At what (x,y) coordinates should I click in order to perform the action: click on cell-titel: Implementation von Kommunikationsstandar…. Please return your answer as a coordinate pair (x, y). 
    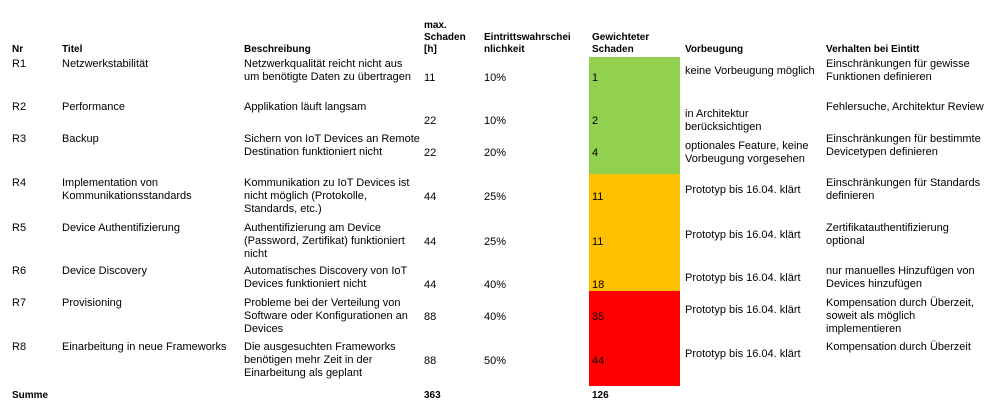
    Looking at the image, I should click on (127, 189).